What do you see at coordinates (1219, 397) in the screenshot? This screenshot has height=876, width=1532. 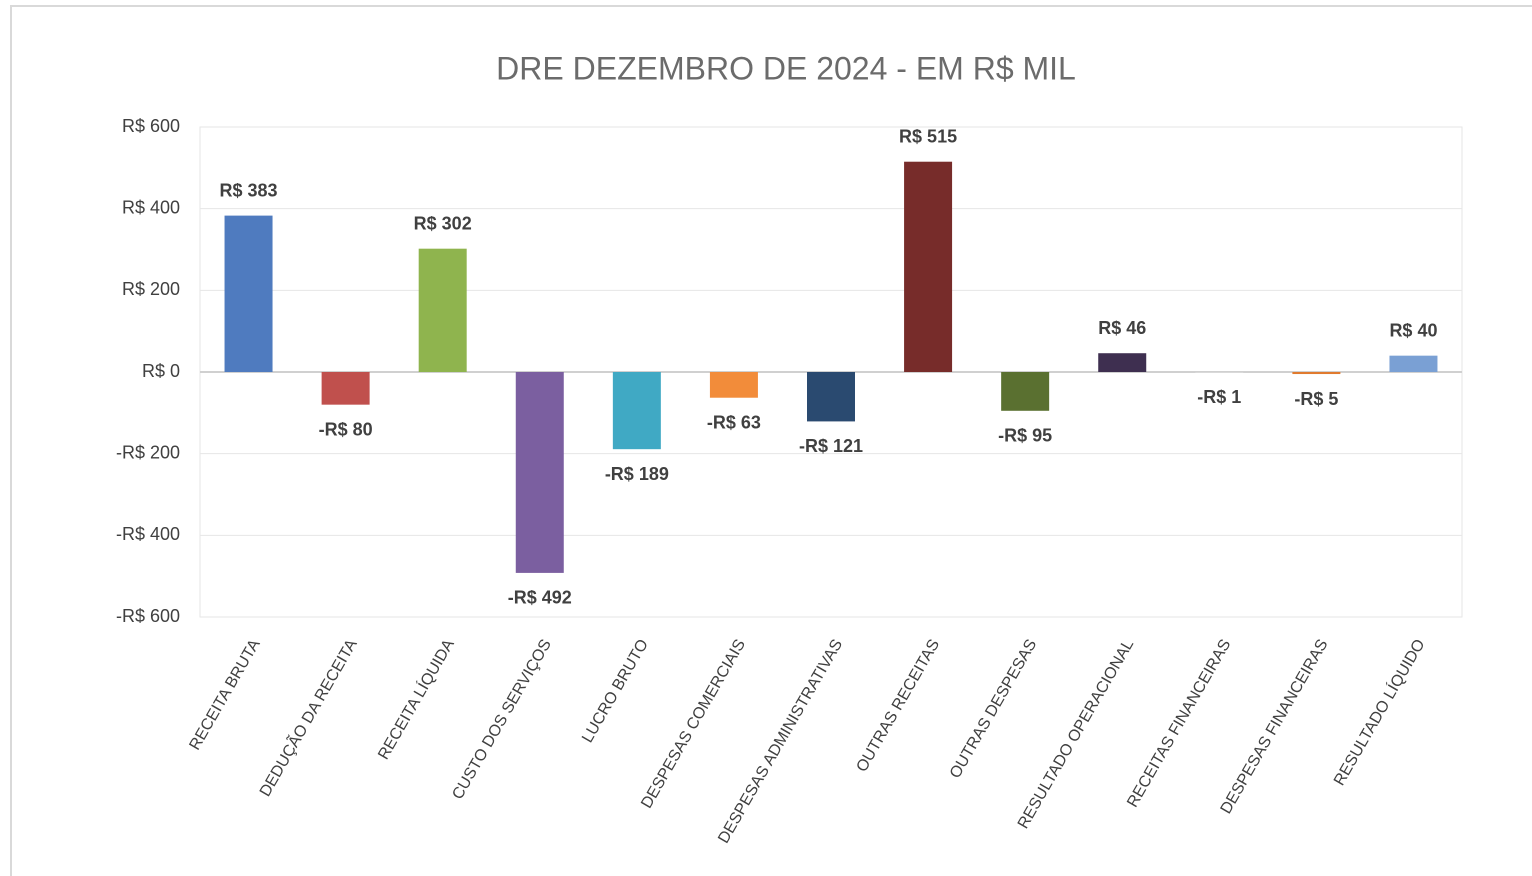 I see `value-label: -R$ 1` at bounding box center [1219, 397].